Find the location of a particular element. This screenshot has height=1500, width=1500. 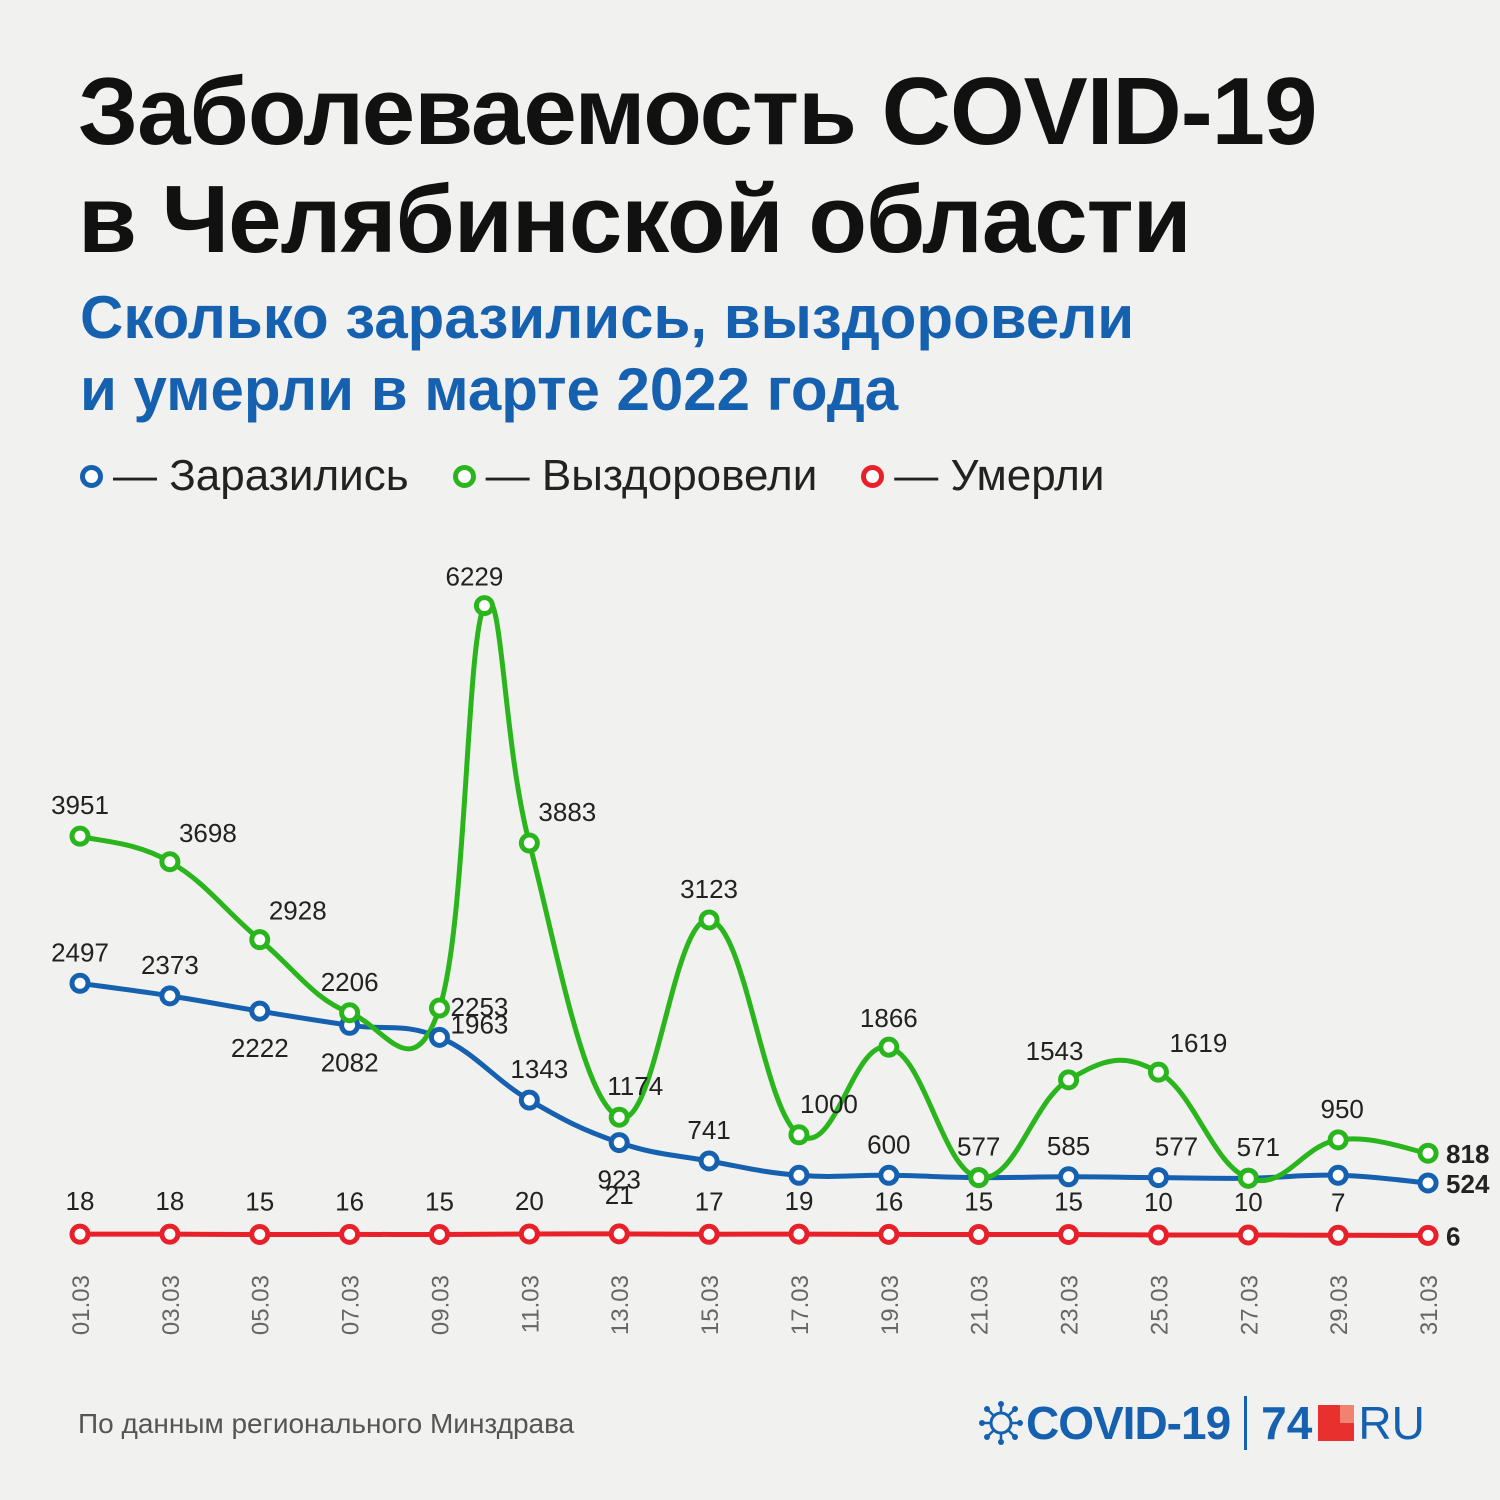

chart-legend: — Заразились — Выздоровели — Умерли is located at coordinates (592, 476).